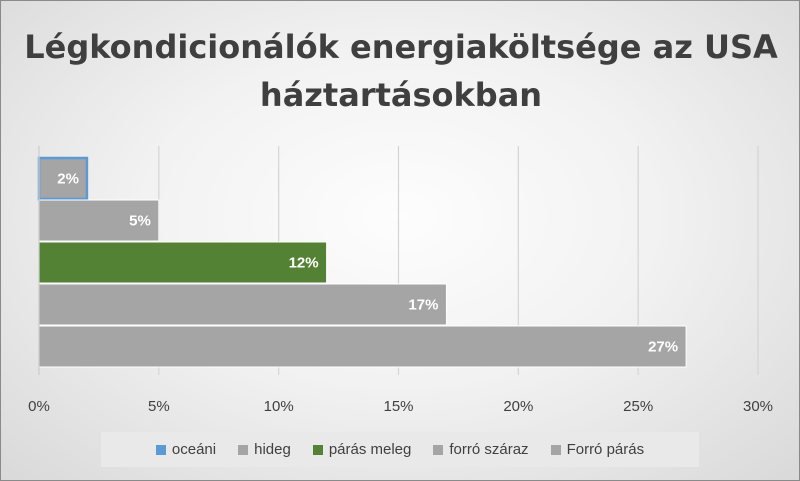 This screenshot has width=800, height=481. I want to click on bar-párás-meleg, so click(183, 262).